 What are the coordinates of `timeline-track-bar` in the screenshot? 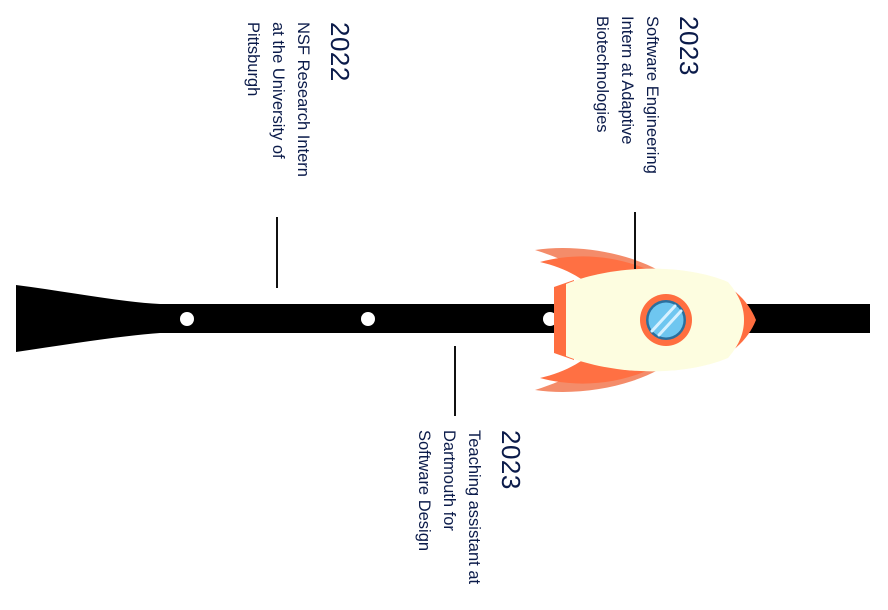 It's located at (443, 318).